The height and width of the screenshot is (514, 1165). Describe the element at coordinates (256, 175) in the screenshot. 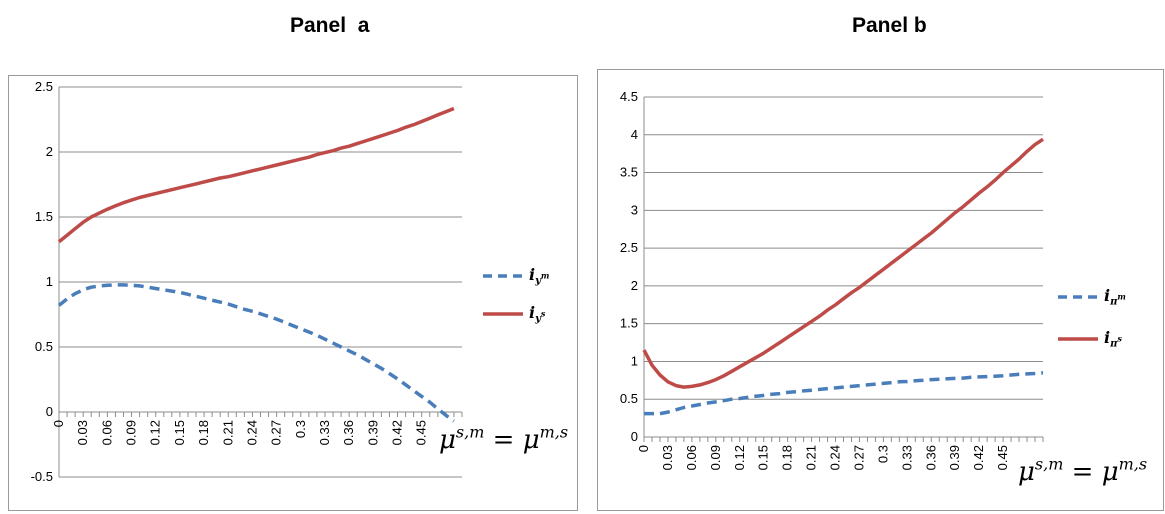

I see `series-line-solid` at that location.